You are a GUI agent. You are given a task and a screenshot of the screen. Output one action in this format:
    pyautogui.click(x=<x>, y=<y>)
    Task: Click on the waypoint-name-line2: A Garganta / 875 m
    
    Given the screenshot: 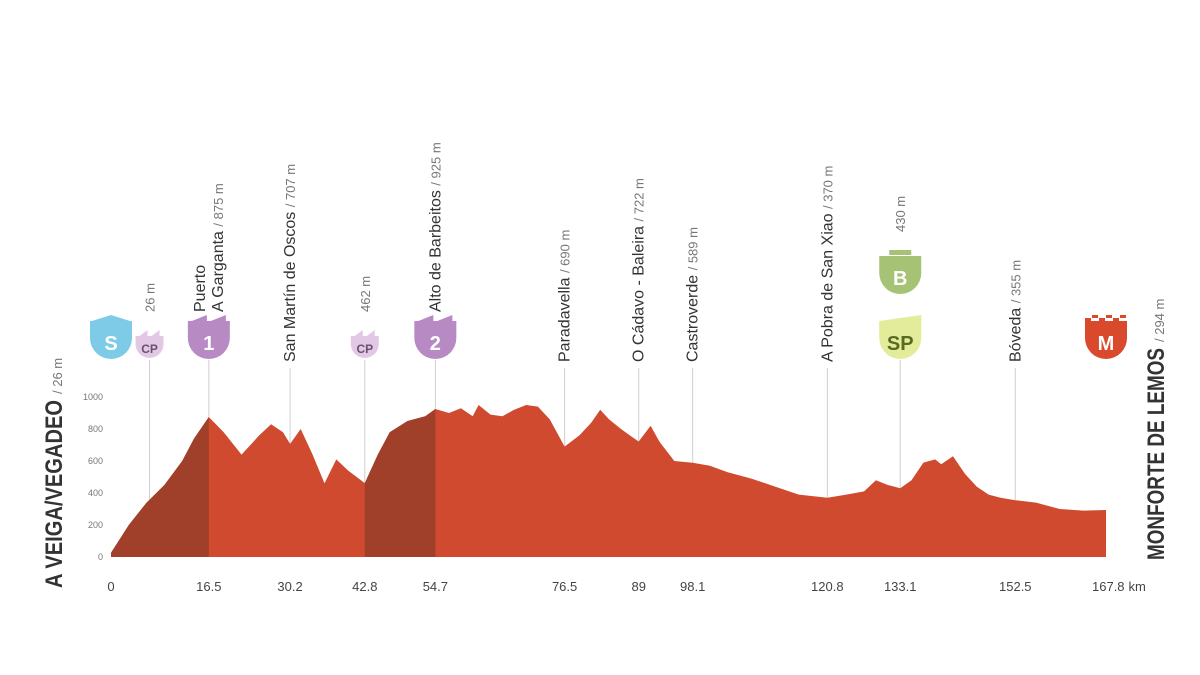 What is the action you would take?
    pyautogui.click(x=218, y=247)
    